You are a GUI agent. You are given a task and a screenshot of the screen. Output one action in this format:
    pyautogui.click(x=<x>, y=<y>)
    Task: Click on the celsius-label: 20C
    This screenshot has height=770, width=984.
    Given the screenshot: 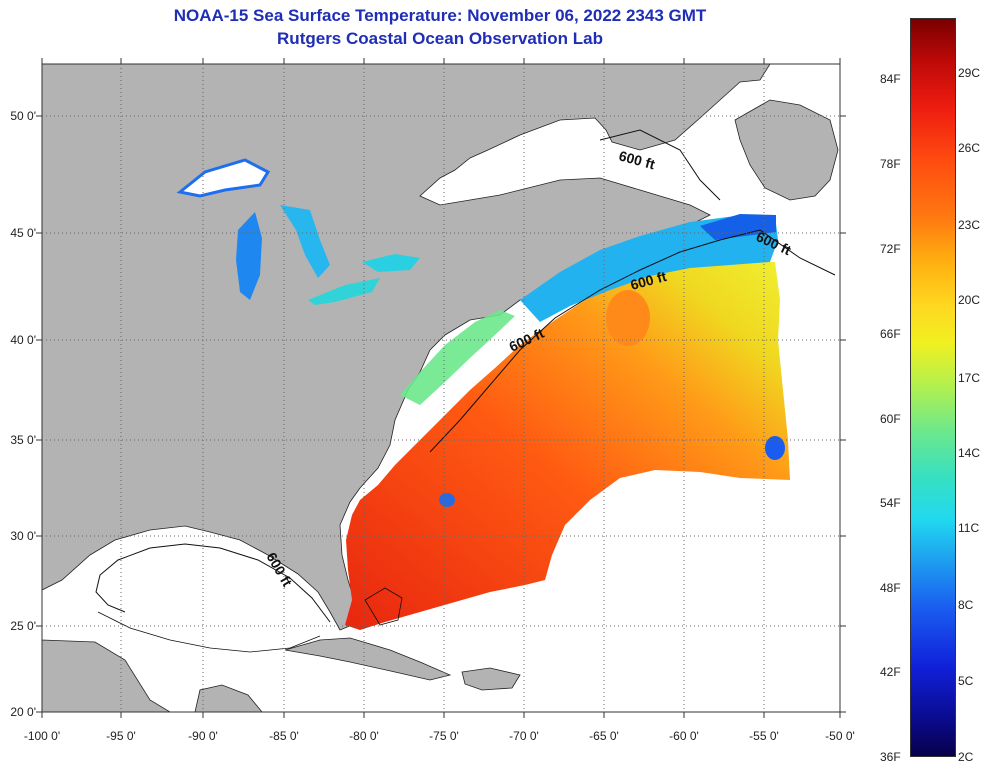 What is the action you would take?
    pyautogui.click(x=969, y=300)
    